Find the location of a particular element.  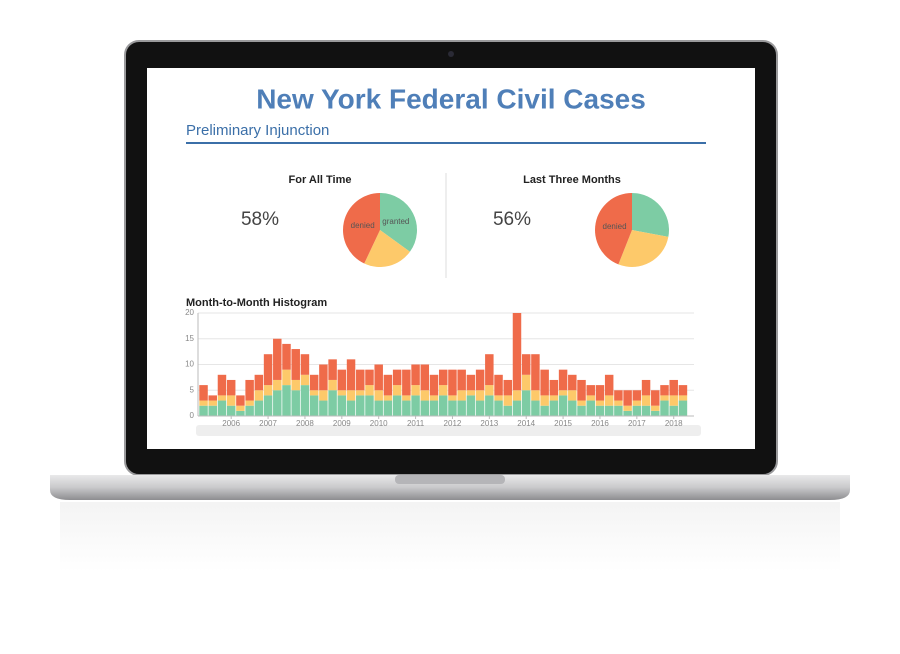

slice-label: granted is located at coordinates (395, 221).